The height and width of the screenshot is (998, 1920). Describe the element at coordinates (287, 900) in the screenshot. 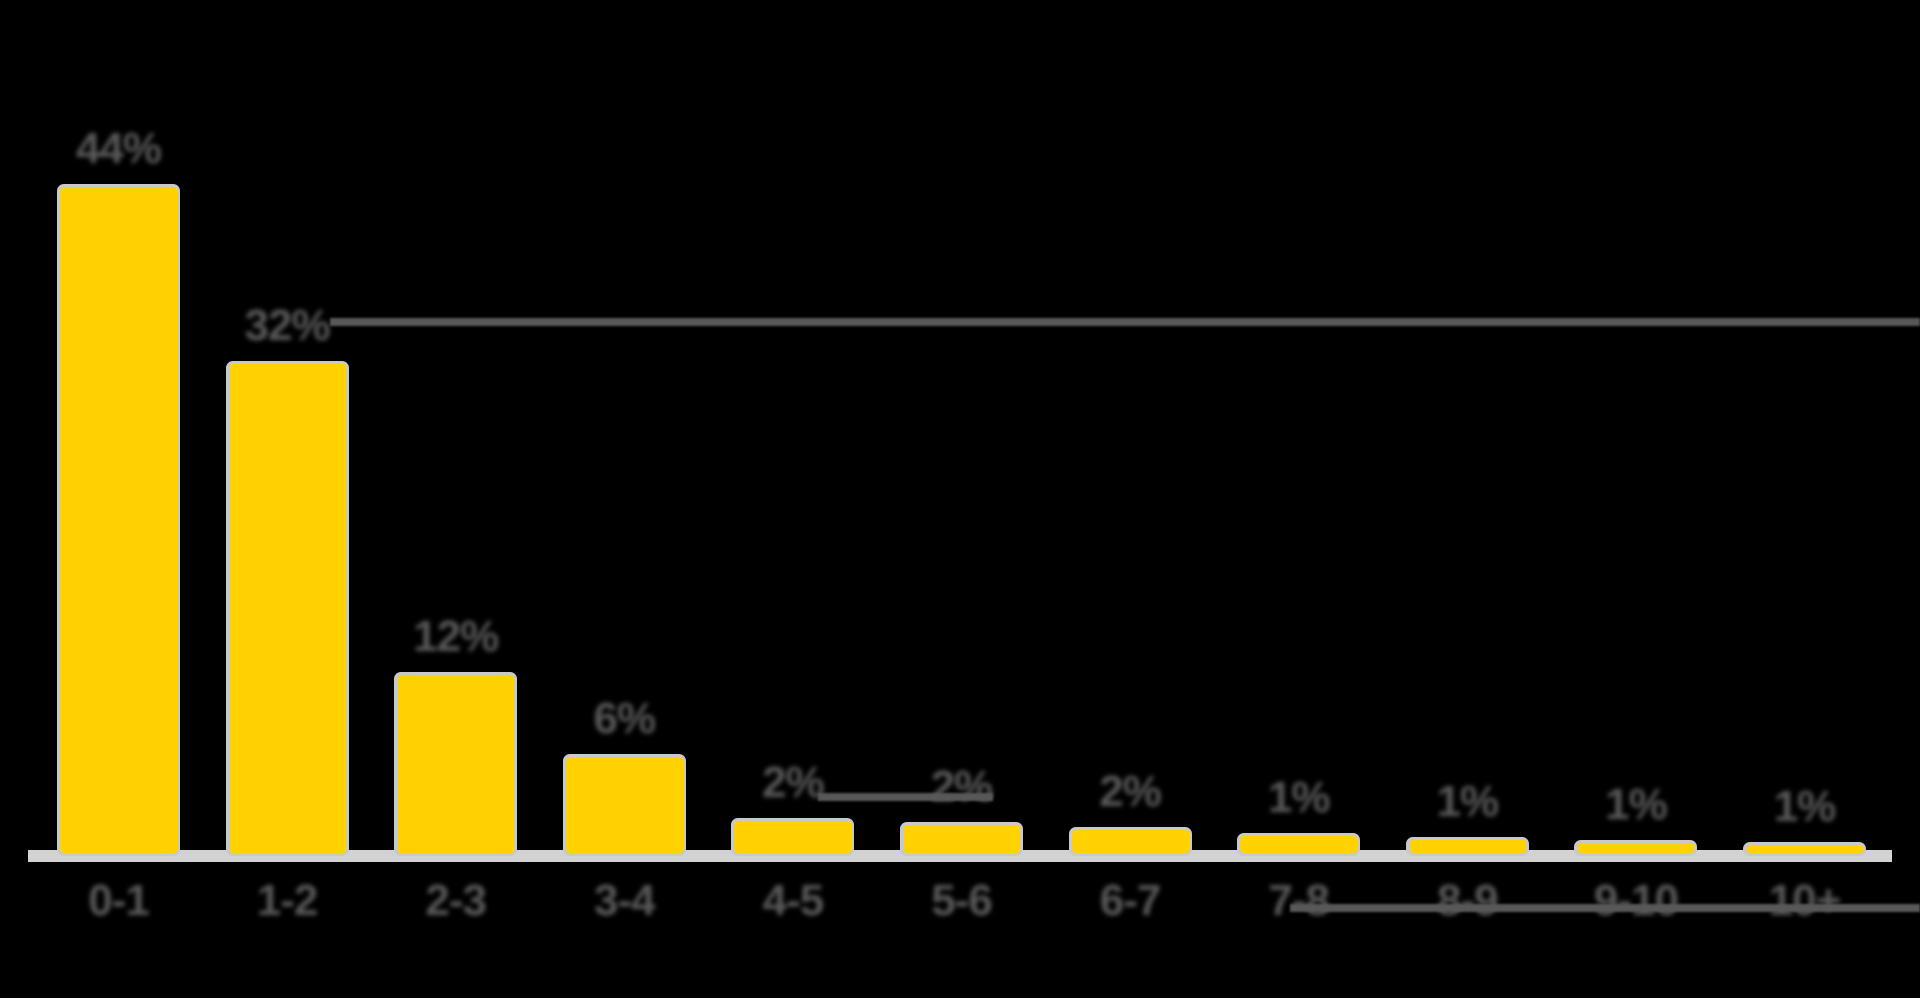

I see `x-axis-label-1-2: 1-2` at that location.